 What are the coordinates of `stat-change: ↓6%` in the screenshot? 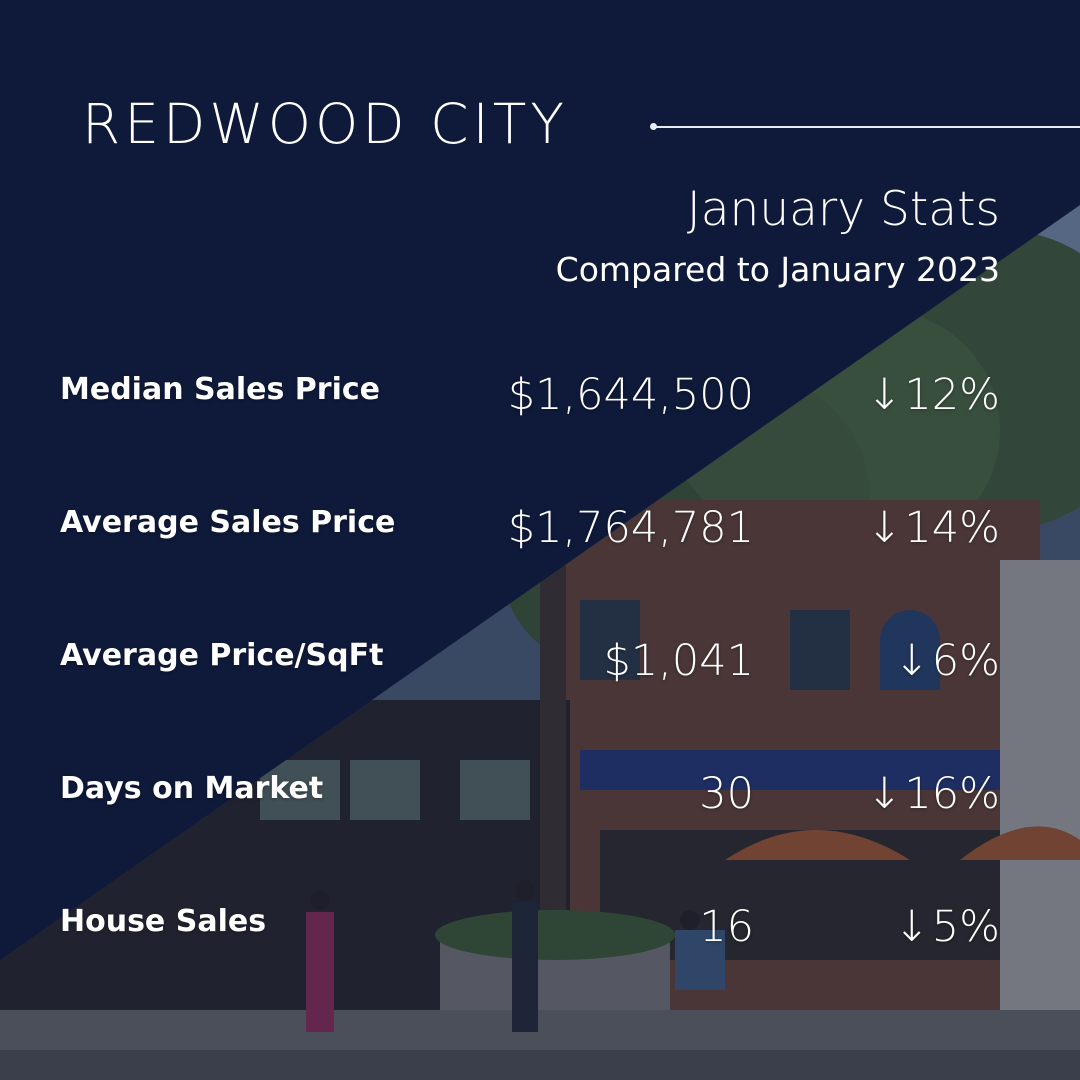 It's located at (947, 661).